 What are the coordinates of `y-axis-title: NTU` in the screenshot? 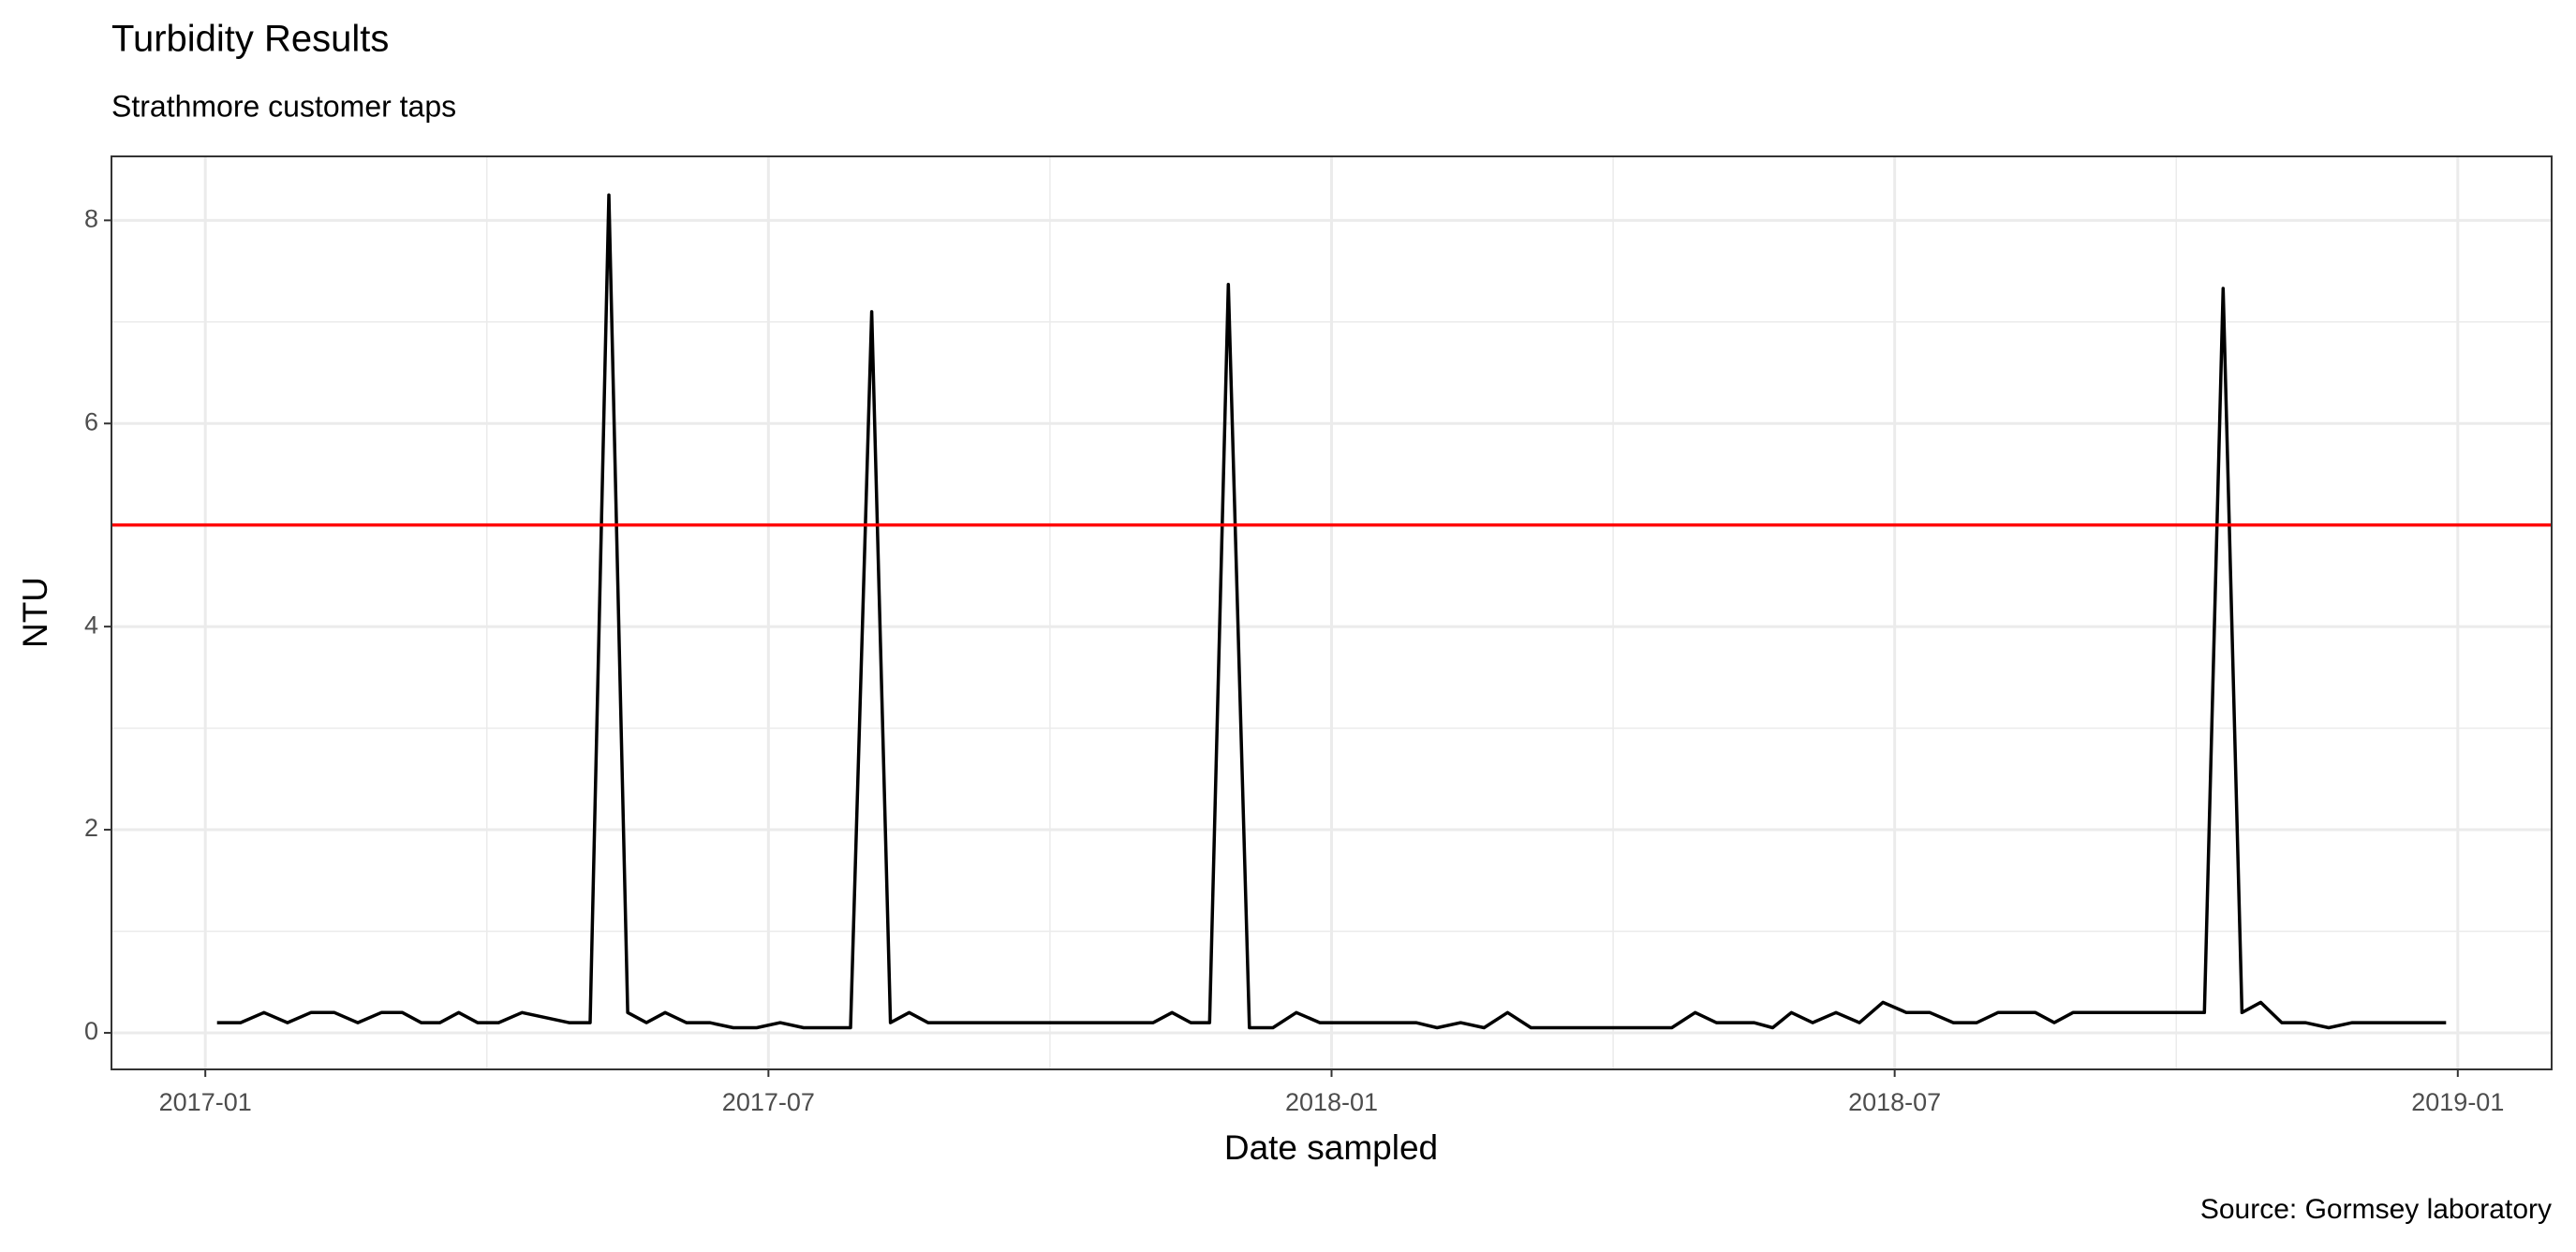 It's located at (35, 612).